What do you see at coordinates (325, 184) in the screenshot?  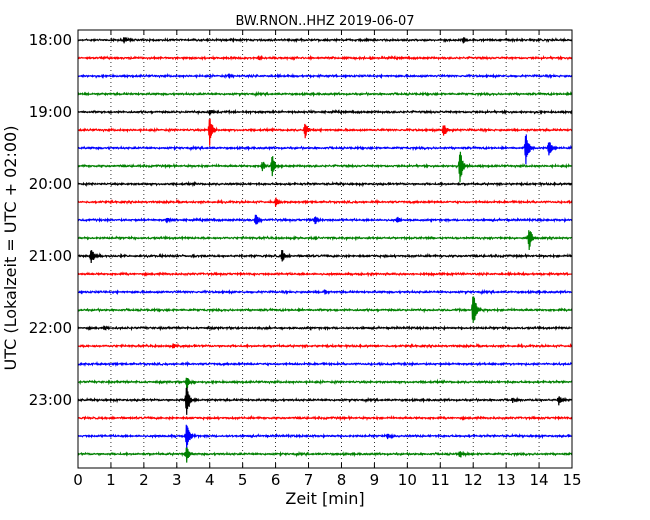 I see `trace-2000` at bounding box center [325, 184].